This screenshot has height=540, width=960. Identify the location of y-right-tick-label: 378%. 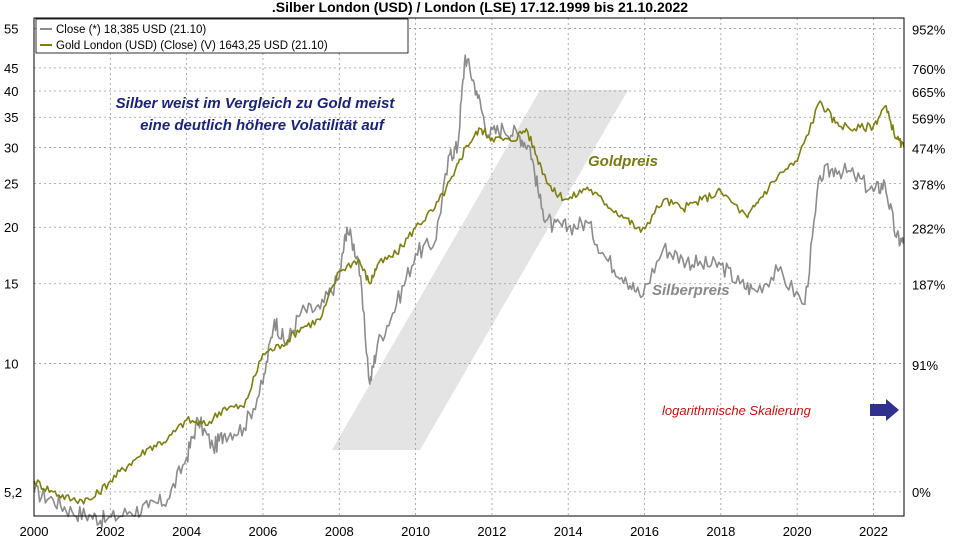
(929, 185).